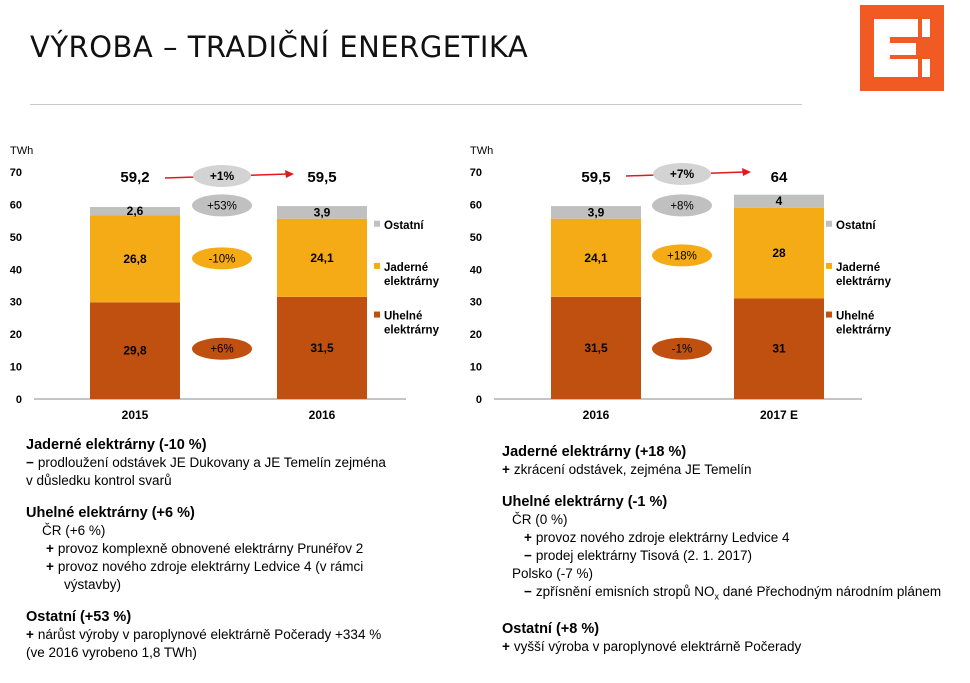 The height and width of the screenshot is (683, 970). I want to click on y-unit-label: TWh, so click(481, 151).